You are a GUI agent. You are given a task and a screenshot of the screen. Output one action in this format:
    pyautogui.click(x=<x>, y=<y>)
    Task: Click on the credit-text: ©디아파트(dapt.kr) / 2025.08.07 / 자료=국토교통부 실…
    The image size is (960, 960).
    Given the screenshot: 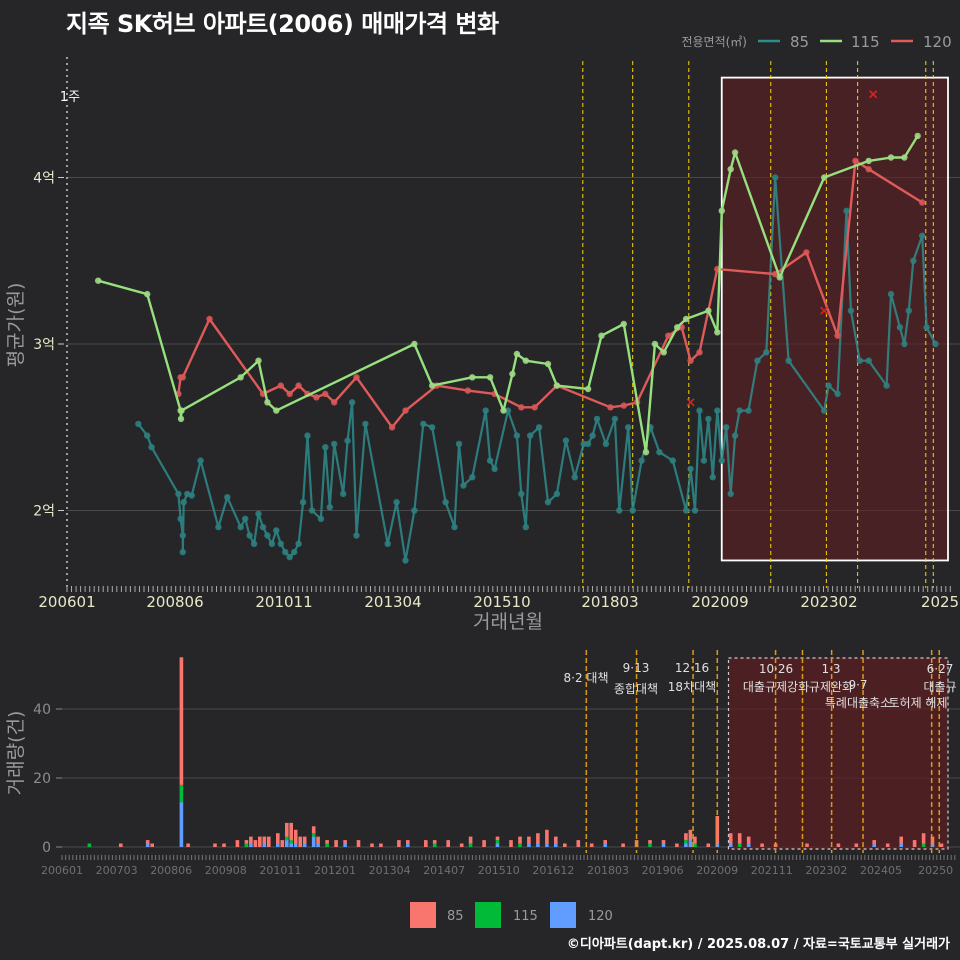 What is the action you would take?
    pyautogui.click(x=758, y=944)
    